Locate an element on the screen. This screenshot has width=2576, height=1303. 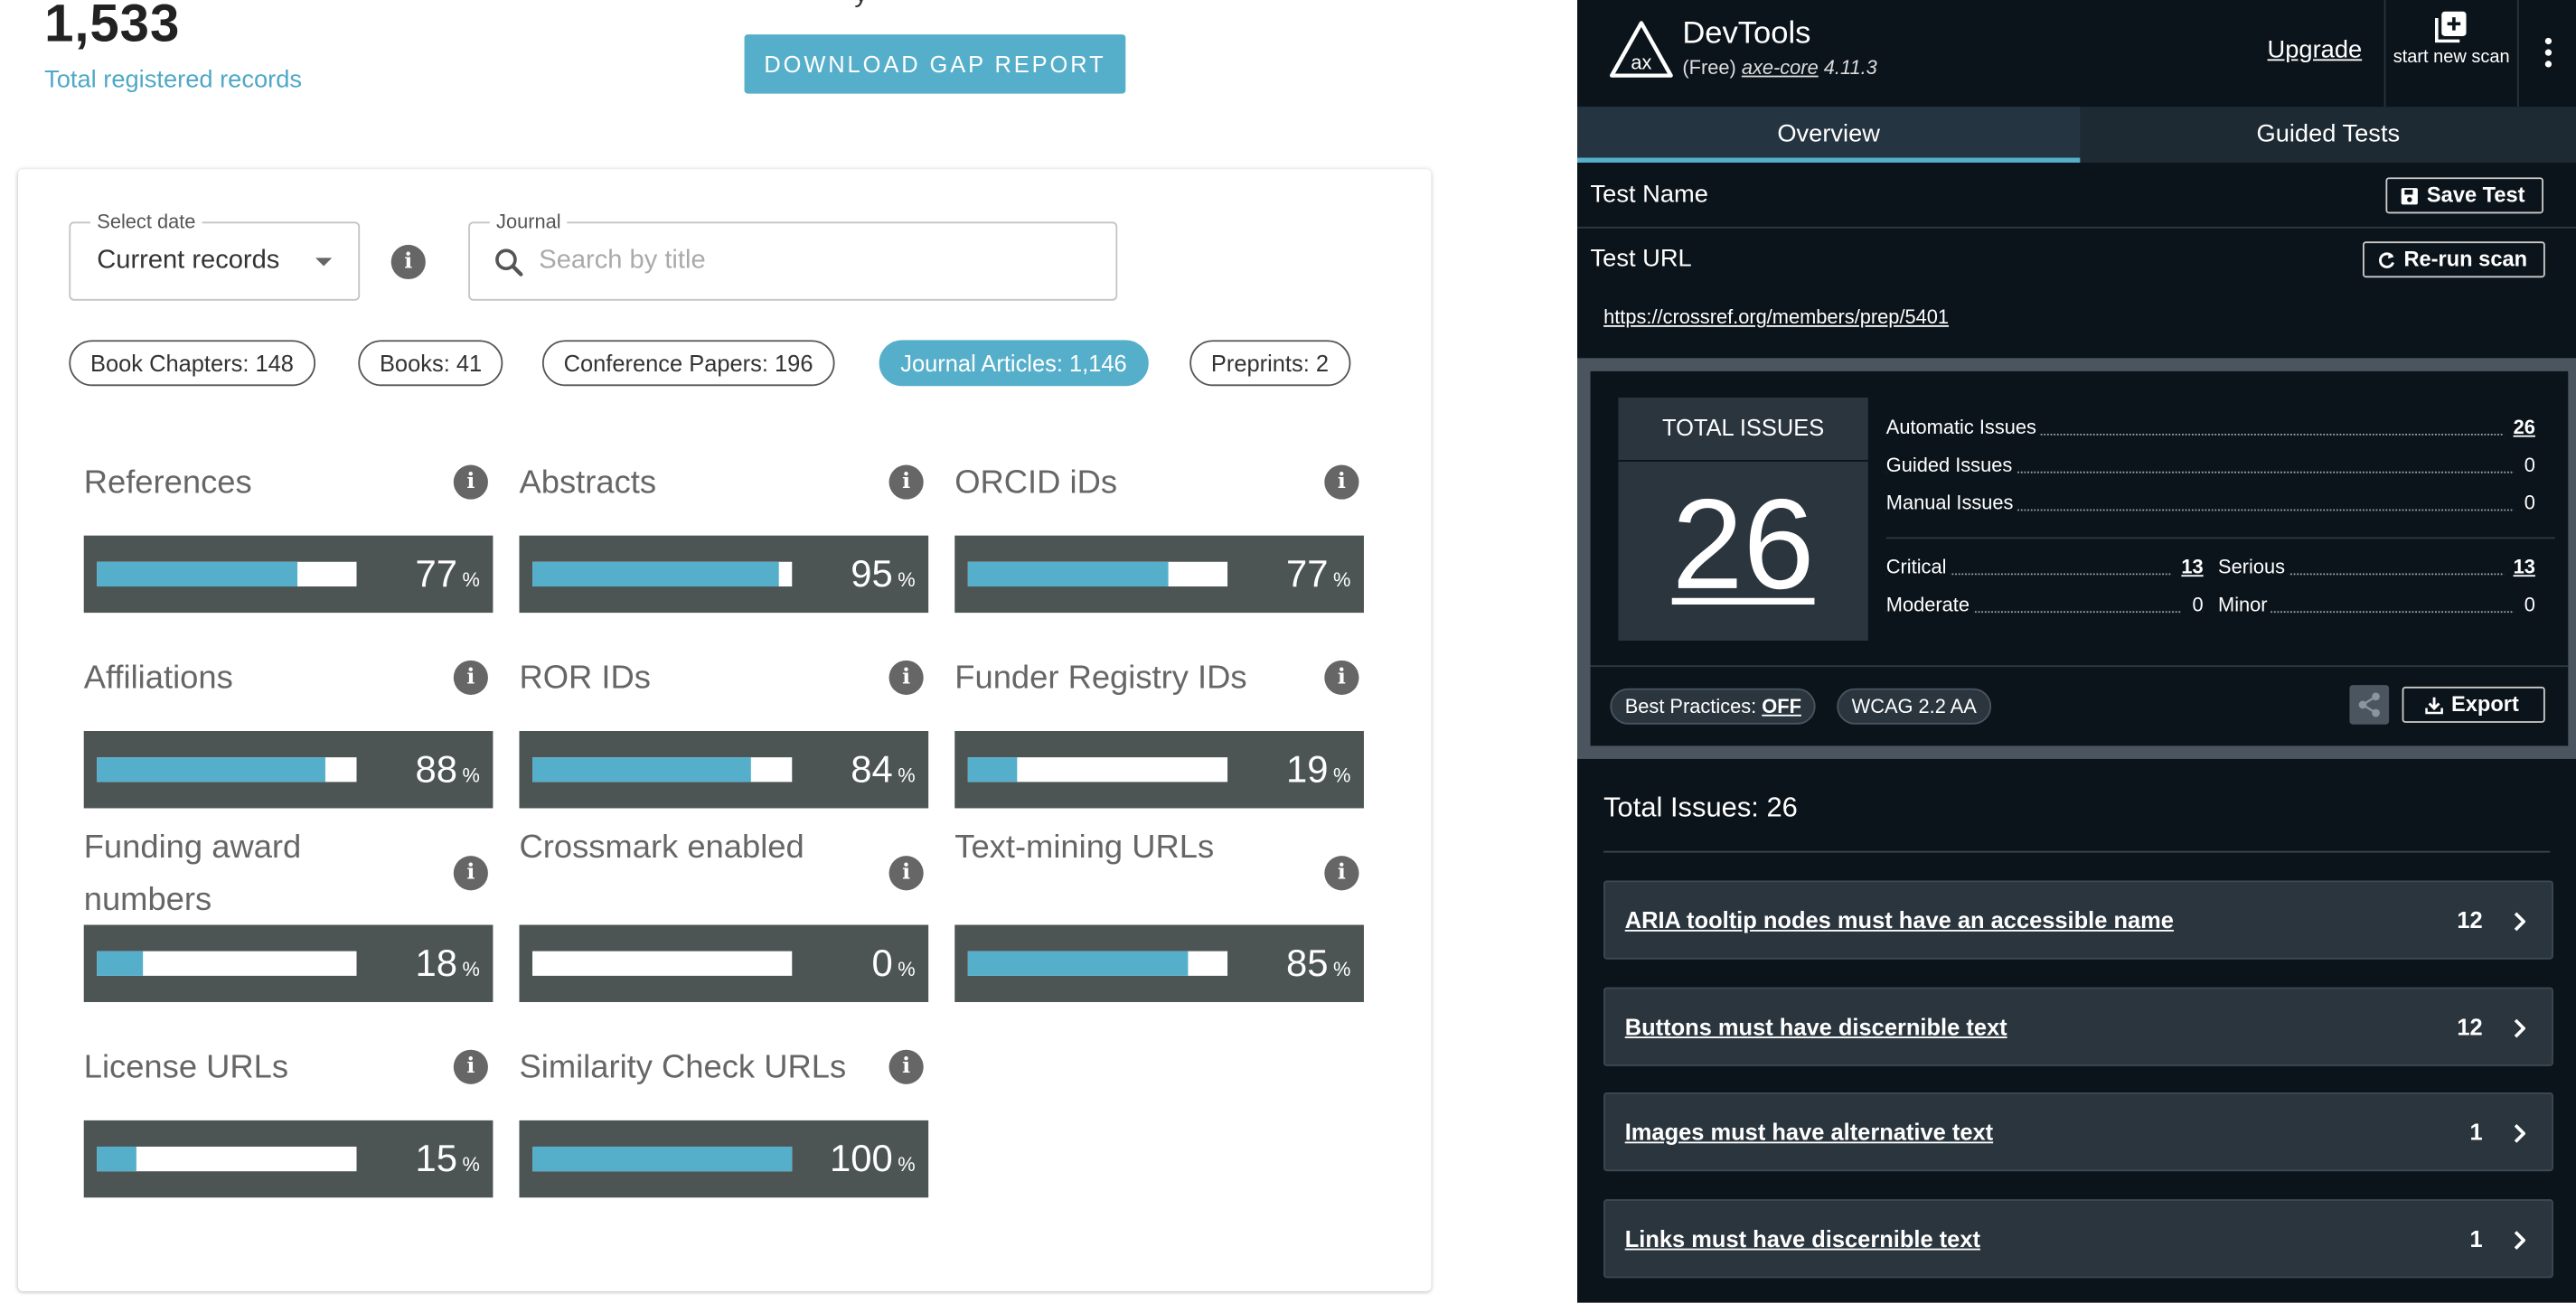
metric-title: Text-mining URLs is located at coordinates (1085, 849).